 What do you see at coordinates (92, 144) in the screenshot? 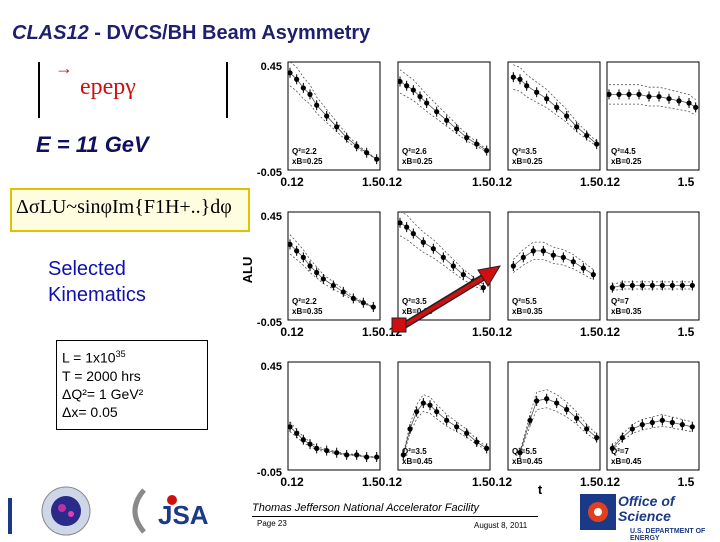
I see `beam-energy: E = 11 GeV` at bounding box center [92, 144].